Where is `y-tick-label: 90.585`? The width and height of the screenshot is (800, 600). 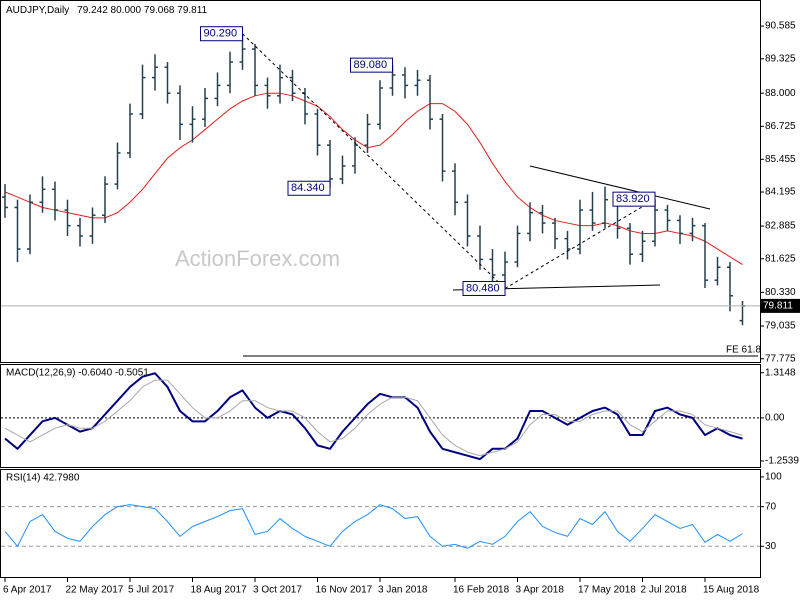 y-tick-label: 90.585 is located at coordinates (780, 26).